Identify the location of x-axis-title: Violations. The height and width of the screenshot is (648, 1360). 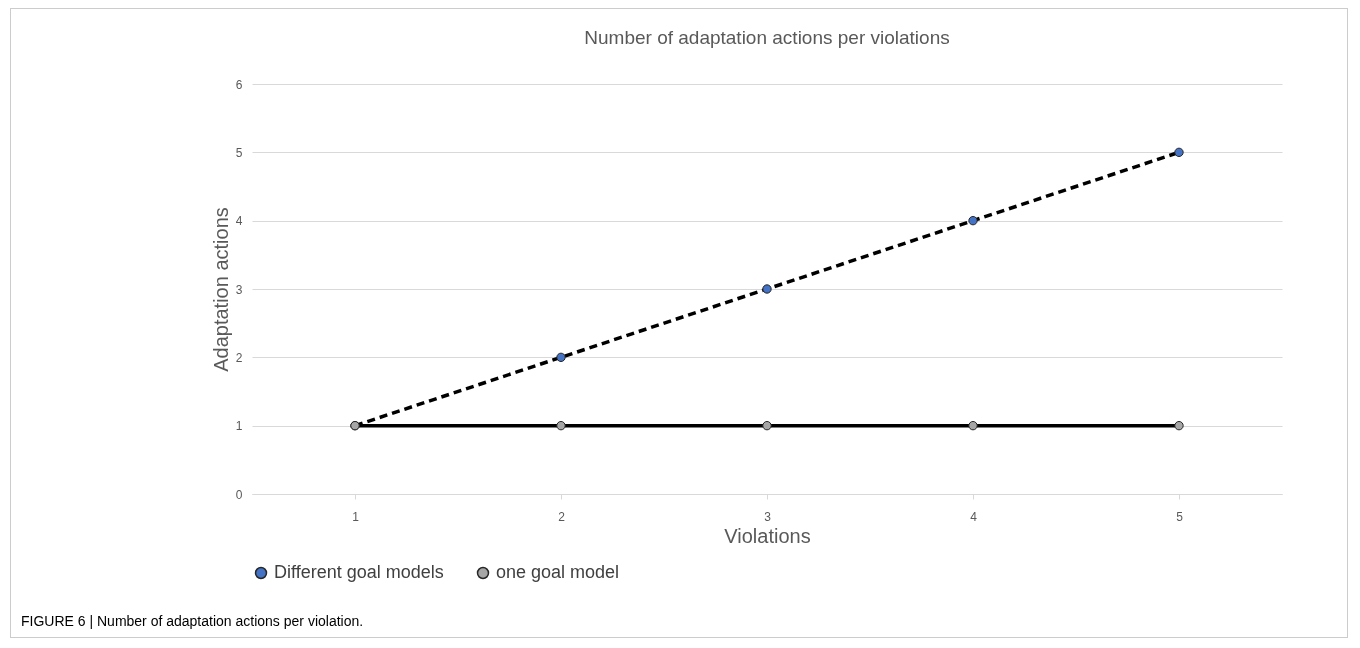
(767, 535).